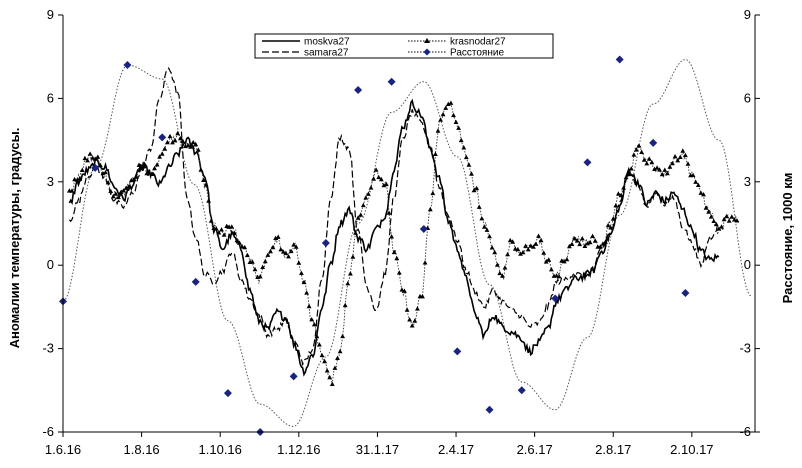  What do you see at coordinates (613, 449) in the screenshot?
I see `x-tick-label: 2.8.17` at bounding box center [613, 449].